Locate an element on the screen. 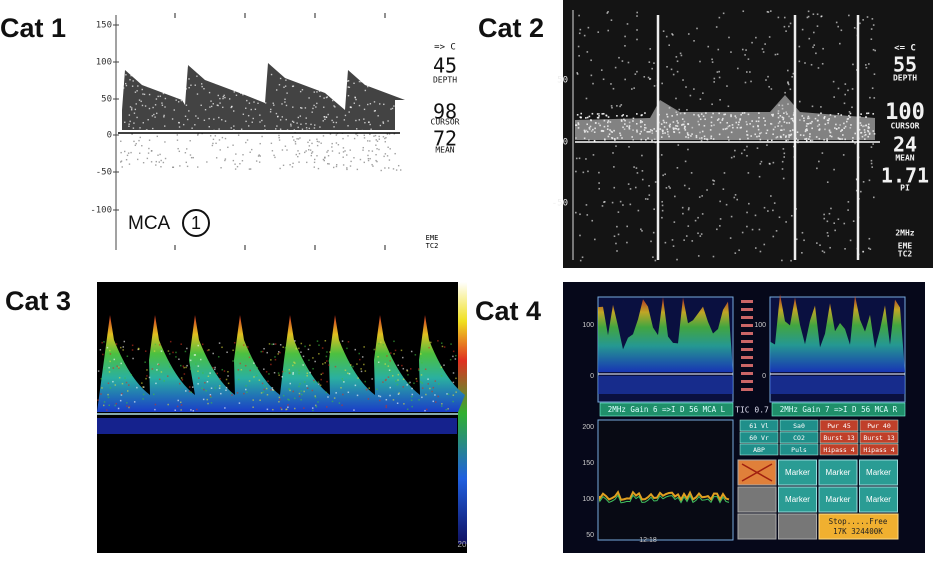  reverse-flow is located at coordinates (665, 385).